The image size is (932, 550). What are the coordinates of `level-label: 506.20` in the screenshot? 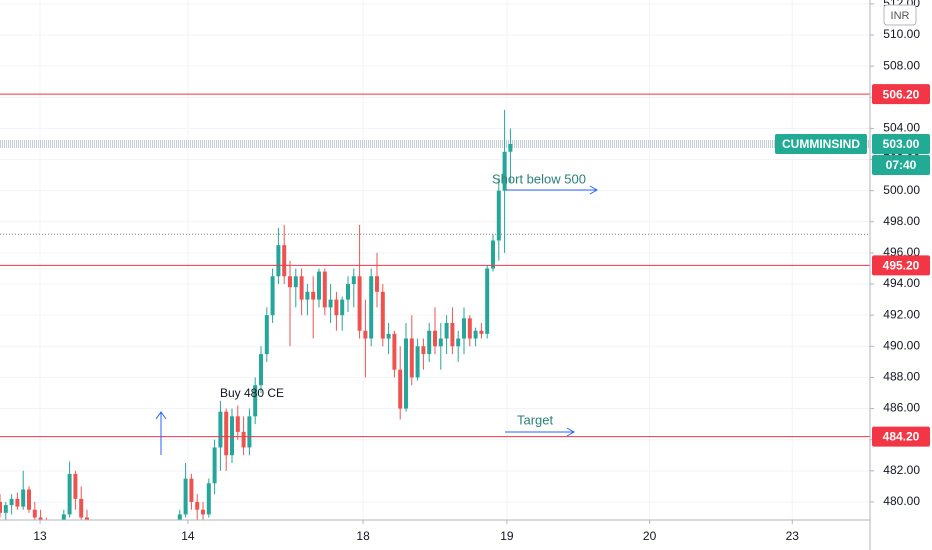 It's located at (901, 94).